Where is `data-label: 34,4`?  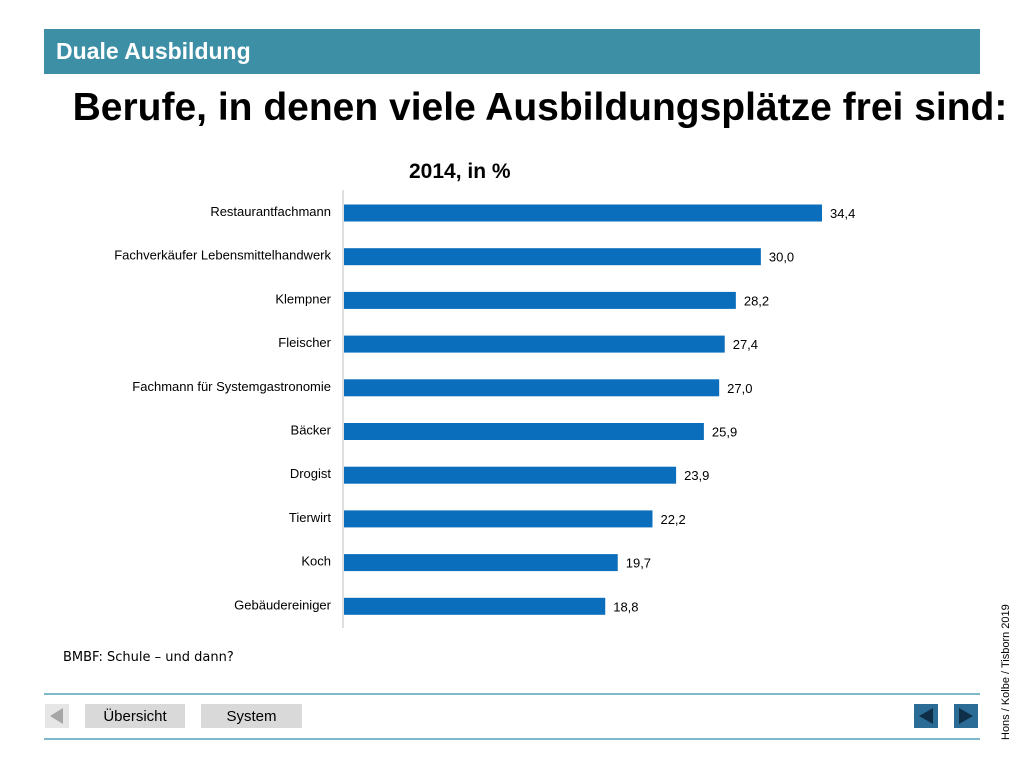 data-label: 34,4 is located at coordinates (842, 213).